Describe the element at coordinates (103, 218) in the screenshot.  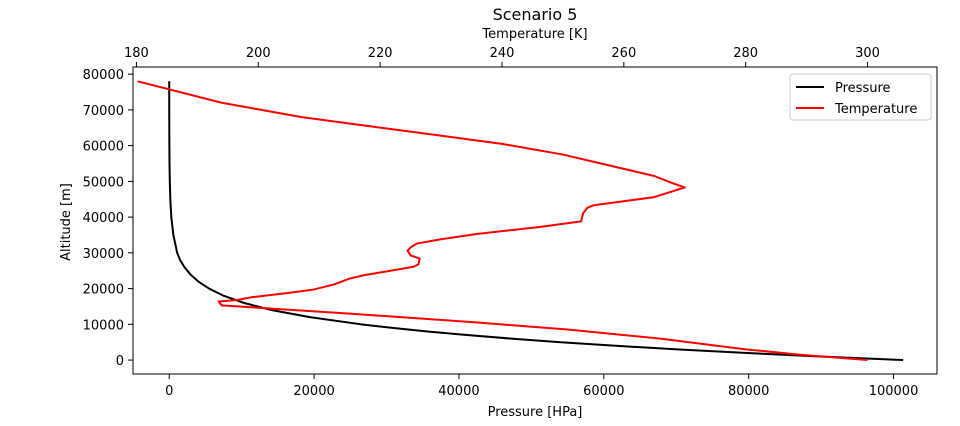
I see `y-tick-label: 40000` at that location.